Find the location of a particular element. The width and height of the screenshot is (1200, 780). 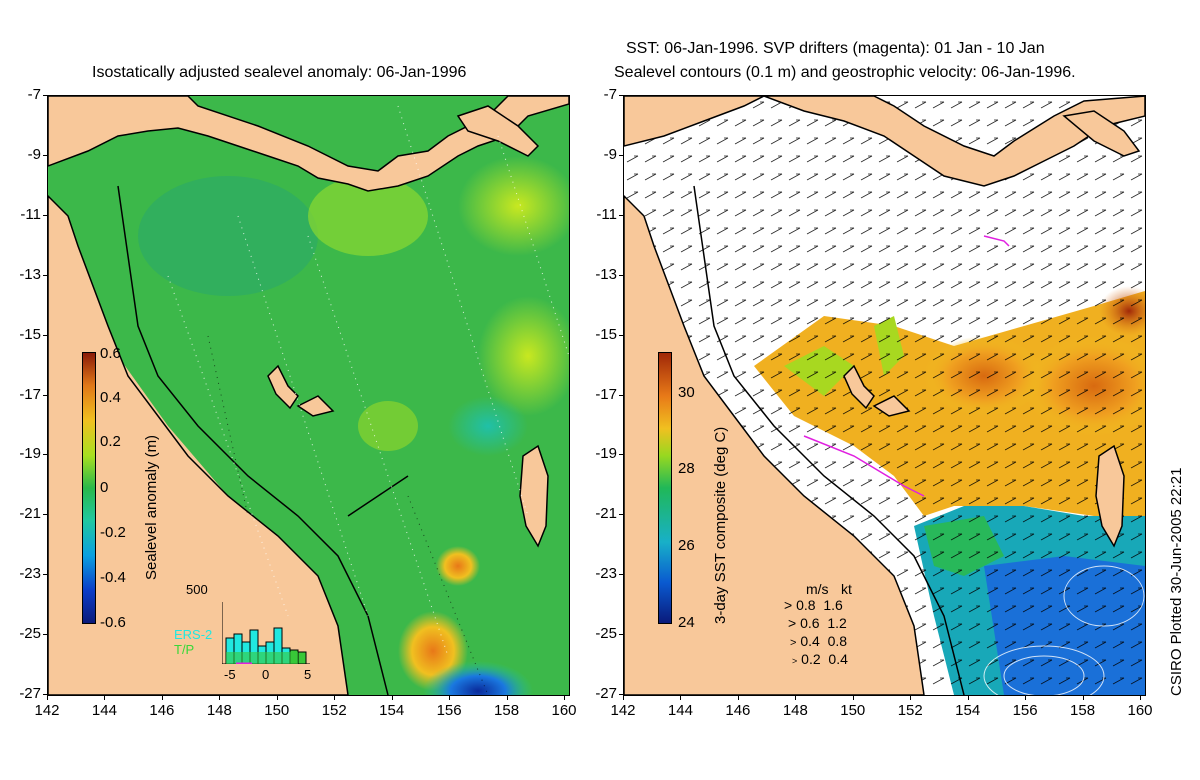

track-histogram-bars is located at coordinates (265, 634).